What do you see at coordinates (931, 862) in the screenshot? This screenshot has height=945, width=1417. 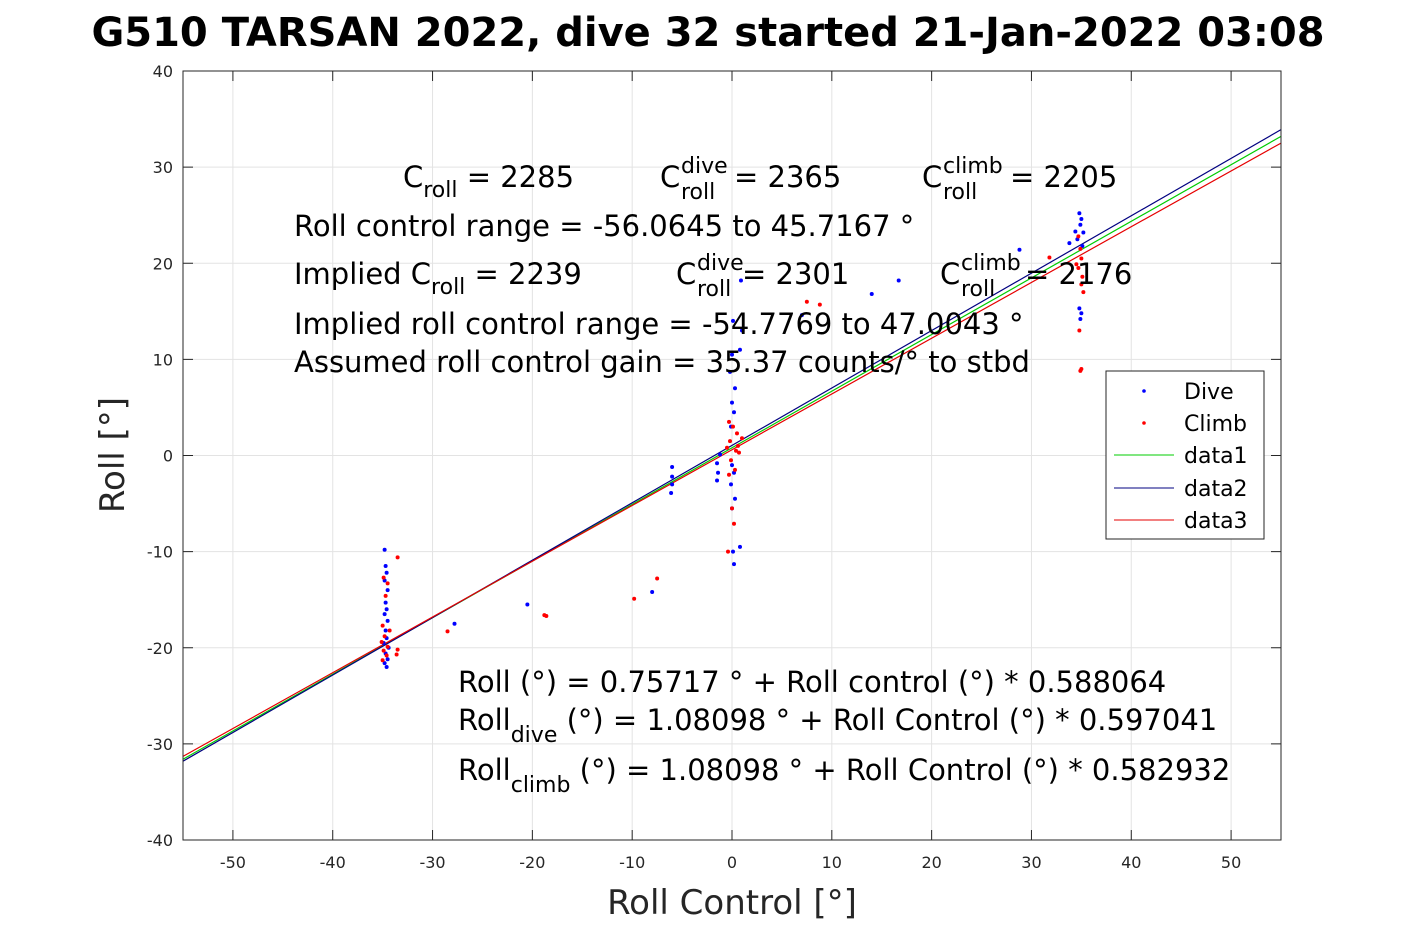 I see `x-tick-label: 20` at bounding box center [931, 862].